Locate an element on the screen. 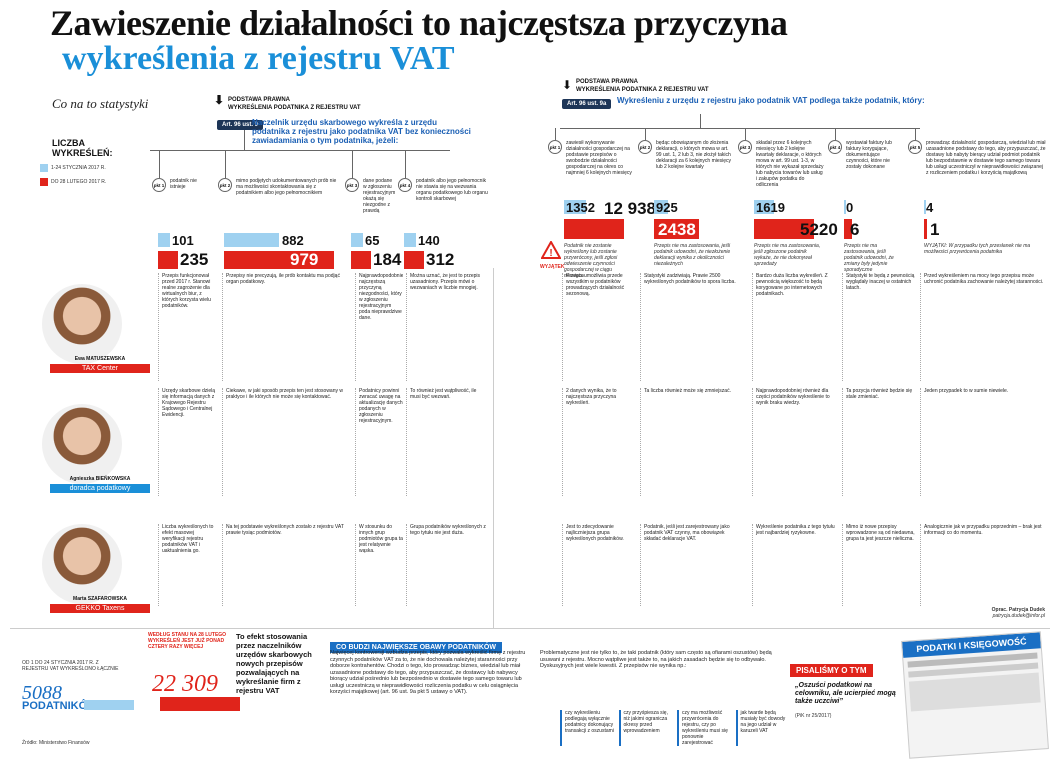 Image resolution: width=1057 pixels, height=760 pixels. period-number: 5088 is located at coordinates (42, 693).